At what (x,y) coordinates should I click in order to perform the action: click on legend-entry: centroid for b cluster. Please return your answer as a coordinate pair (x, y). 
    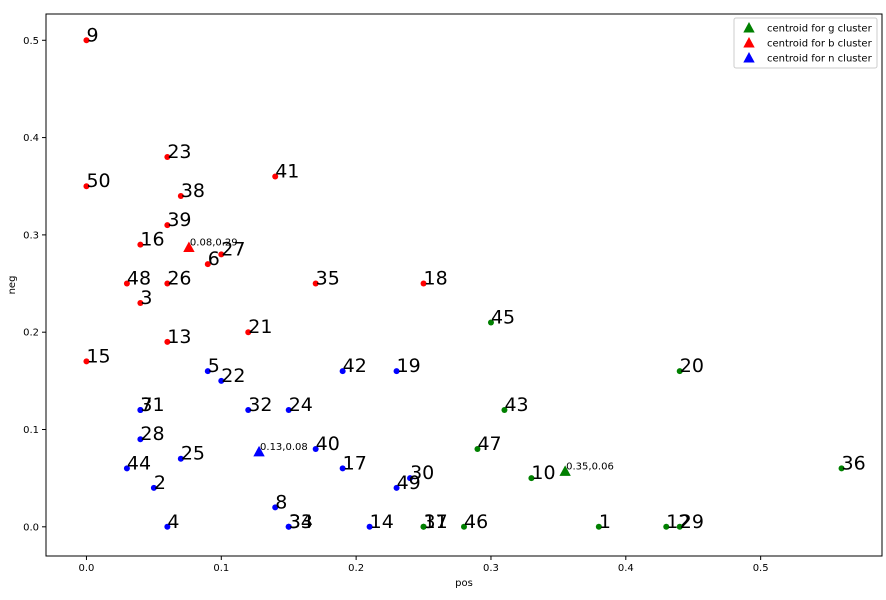
    Looking at the image, I should click on (820, 44).